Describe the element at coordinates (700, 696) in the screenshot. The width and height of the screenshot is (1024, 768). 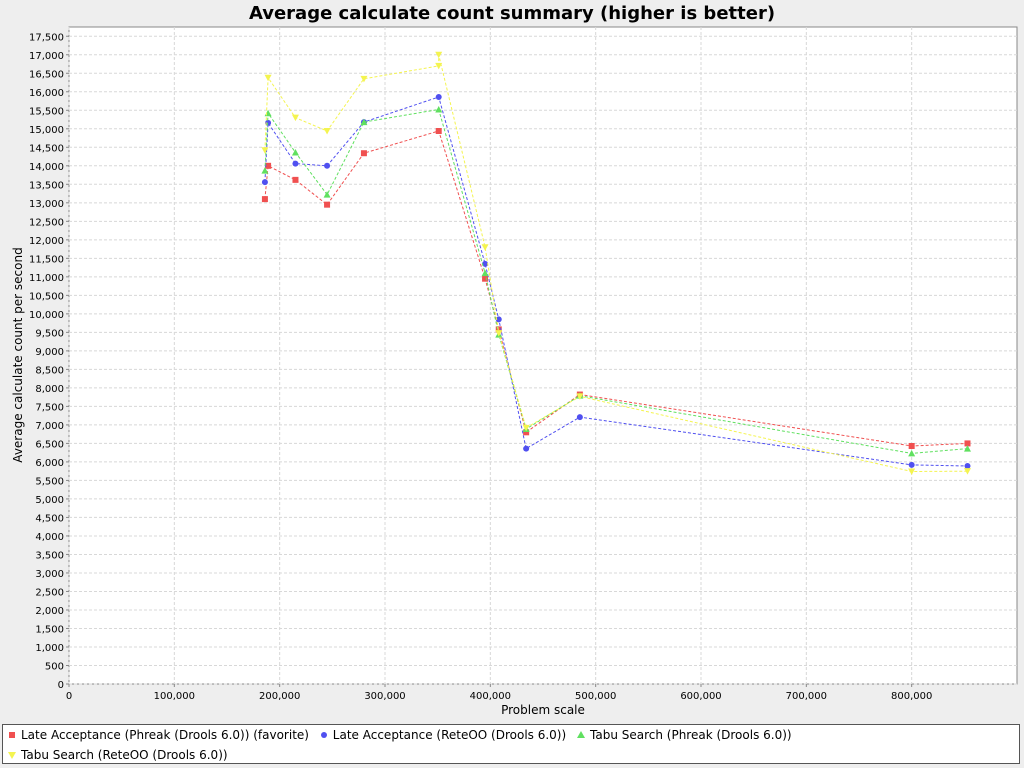
I see `x-tick-label: 600,000` at that location.